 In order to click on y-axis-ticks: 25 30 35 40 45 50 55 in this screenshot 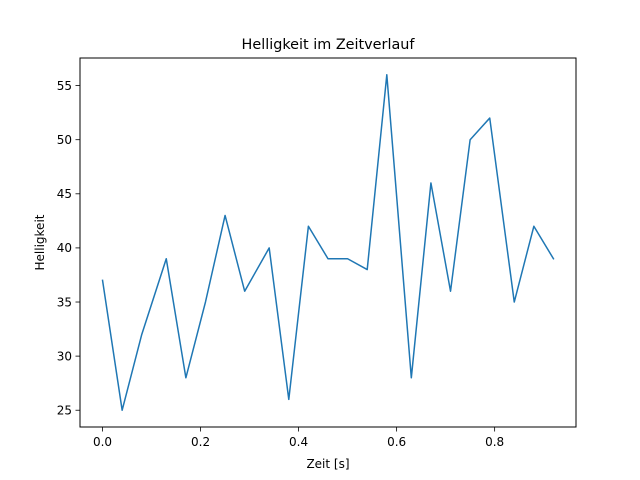, I will do `click(68, 248)`.